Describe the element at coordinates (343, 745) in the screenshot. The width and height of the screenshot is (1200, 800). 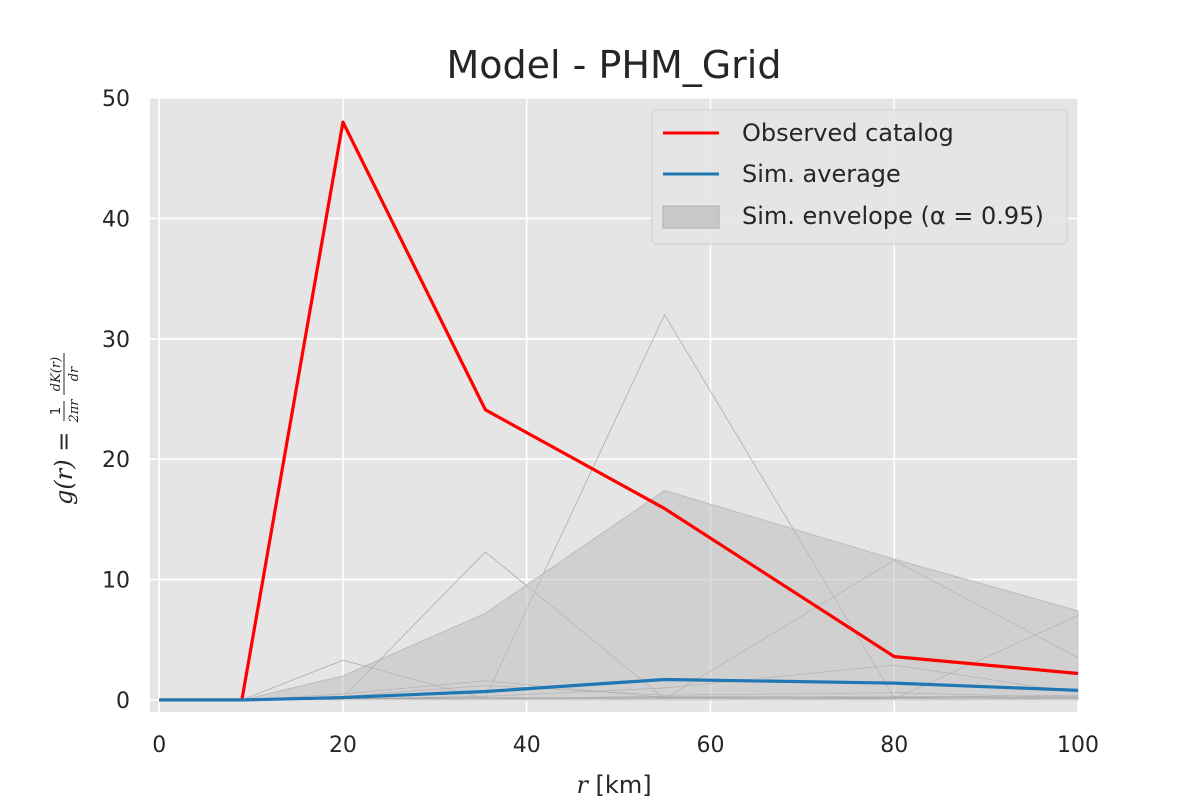
I see `x-tick-label: 20` at that location.